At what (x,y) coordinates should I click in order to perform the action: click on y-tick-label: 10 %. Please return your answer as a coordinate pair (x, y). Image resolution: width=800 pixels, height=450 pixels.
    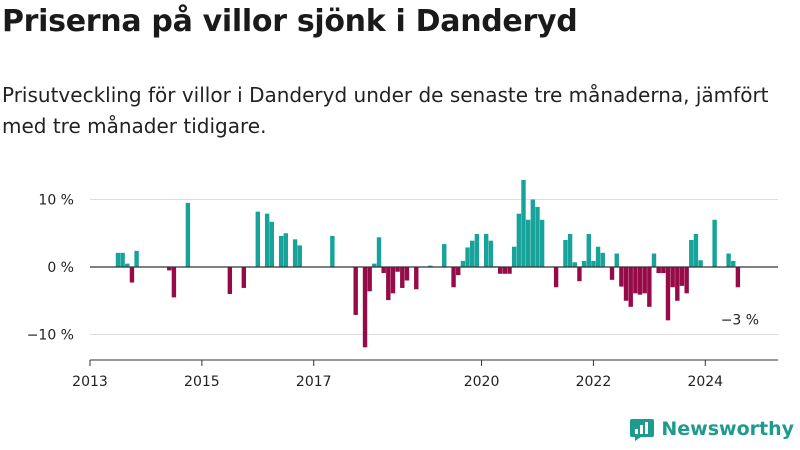
    Looking at the image, I should click on (56, 201).